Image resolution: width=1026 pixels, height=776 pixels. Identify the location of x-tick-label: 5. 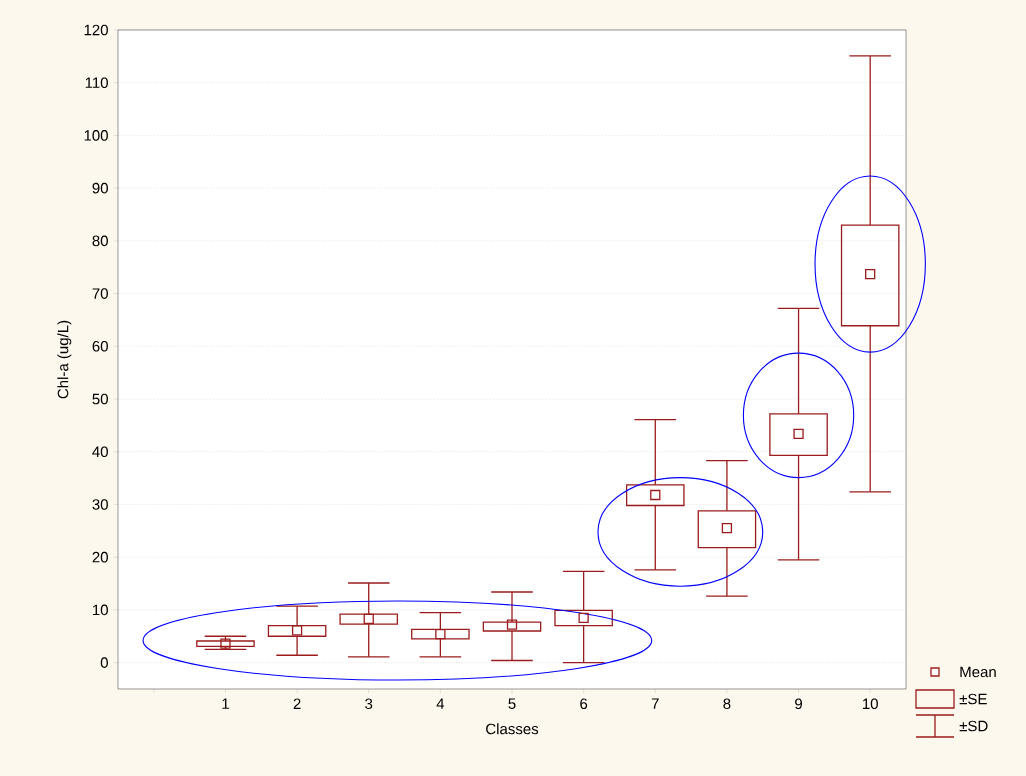
(512, 703).